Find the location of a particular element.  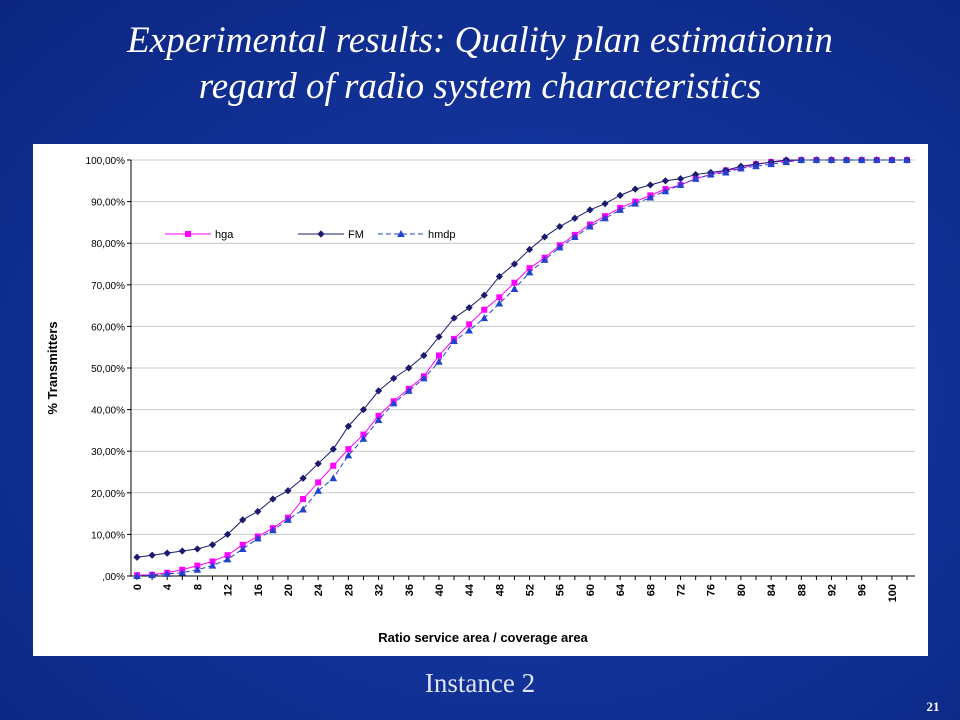

legend-marker-hmdp is located at coordinates (401, 233).